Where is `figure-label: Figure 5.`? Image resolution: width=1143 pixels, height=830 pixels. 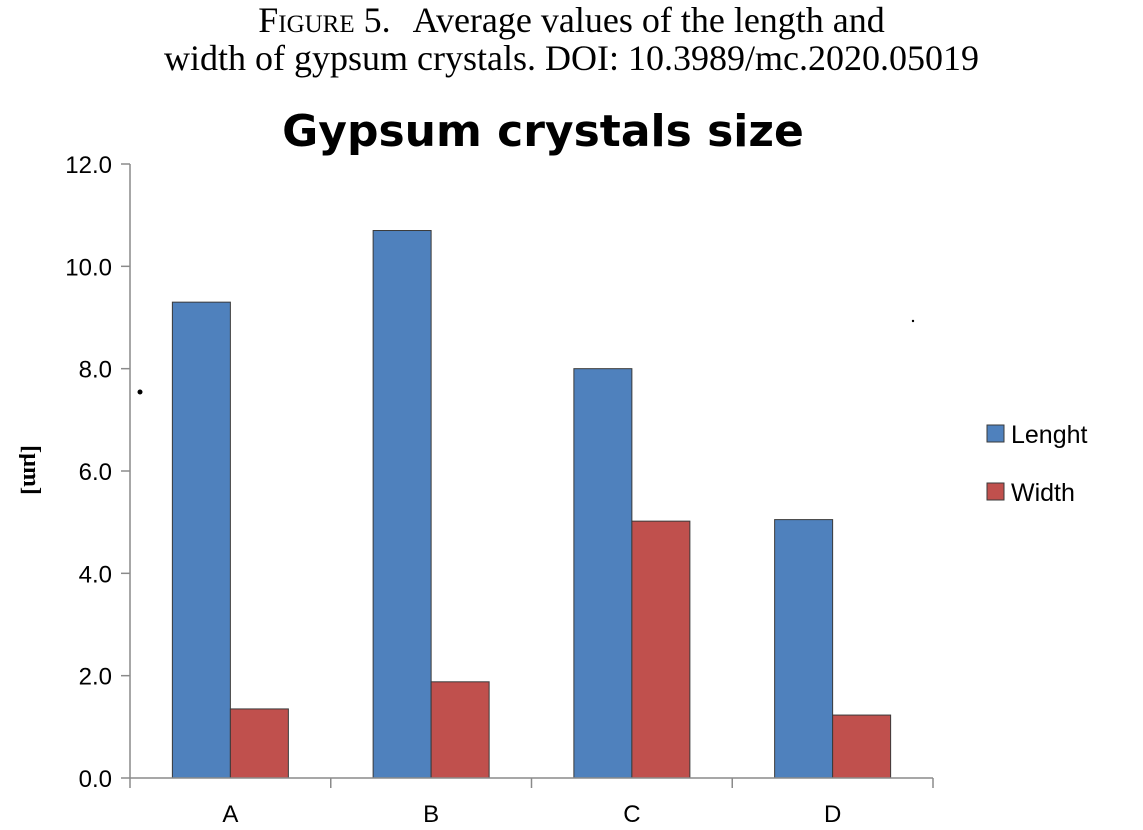 figure-label: Figure 5. is located at coordinates (324, 20).